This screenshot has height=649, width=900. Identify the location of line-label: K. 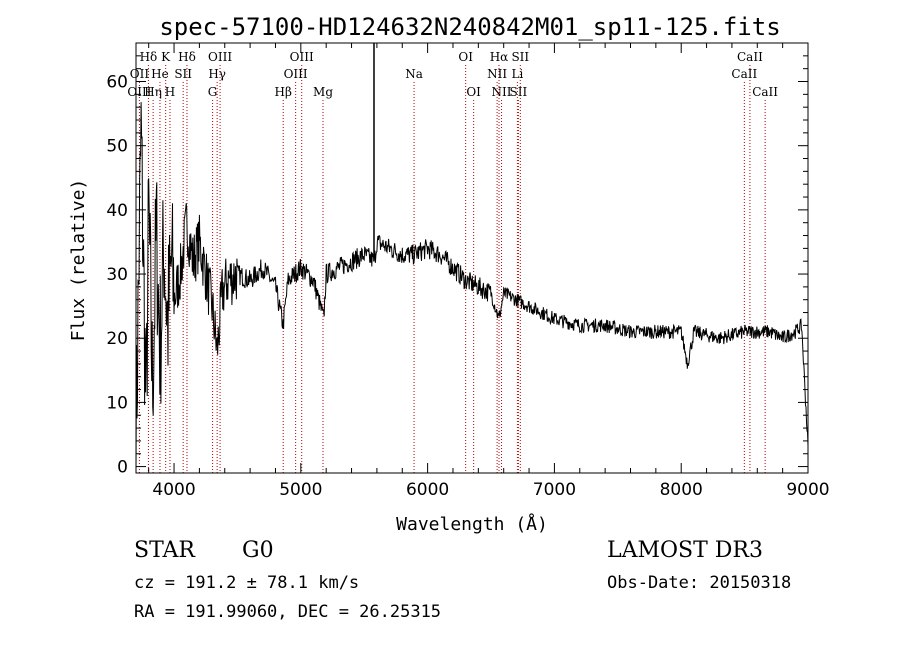
(166, 57).